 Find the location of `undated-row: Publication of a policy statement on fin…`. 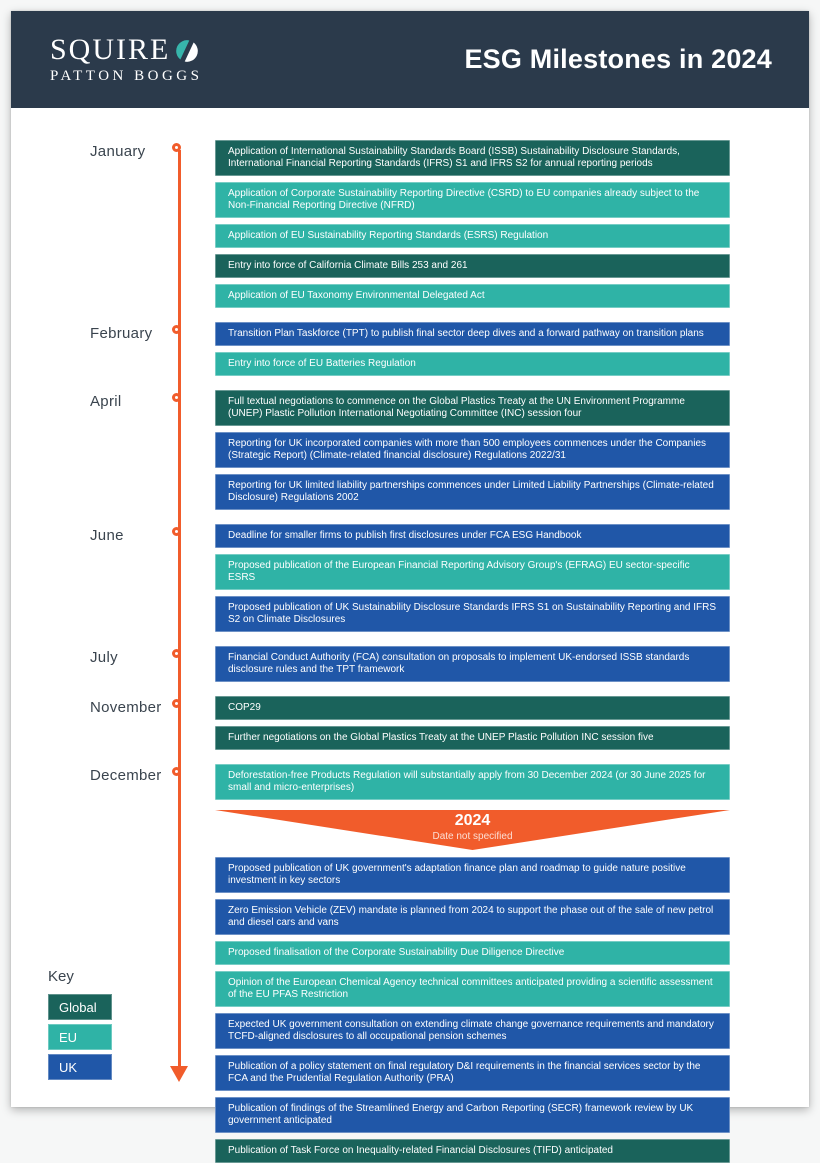

undated-row: Publication of a policy statement on fin… is located at coordinates (472, 1073).